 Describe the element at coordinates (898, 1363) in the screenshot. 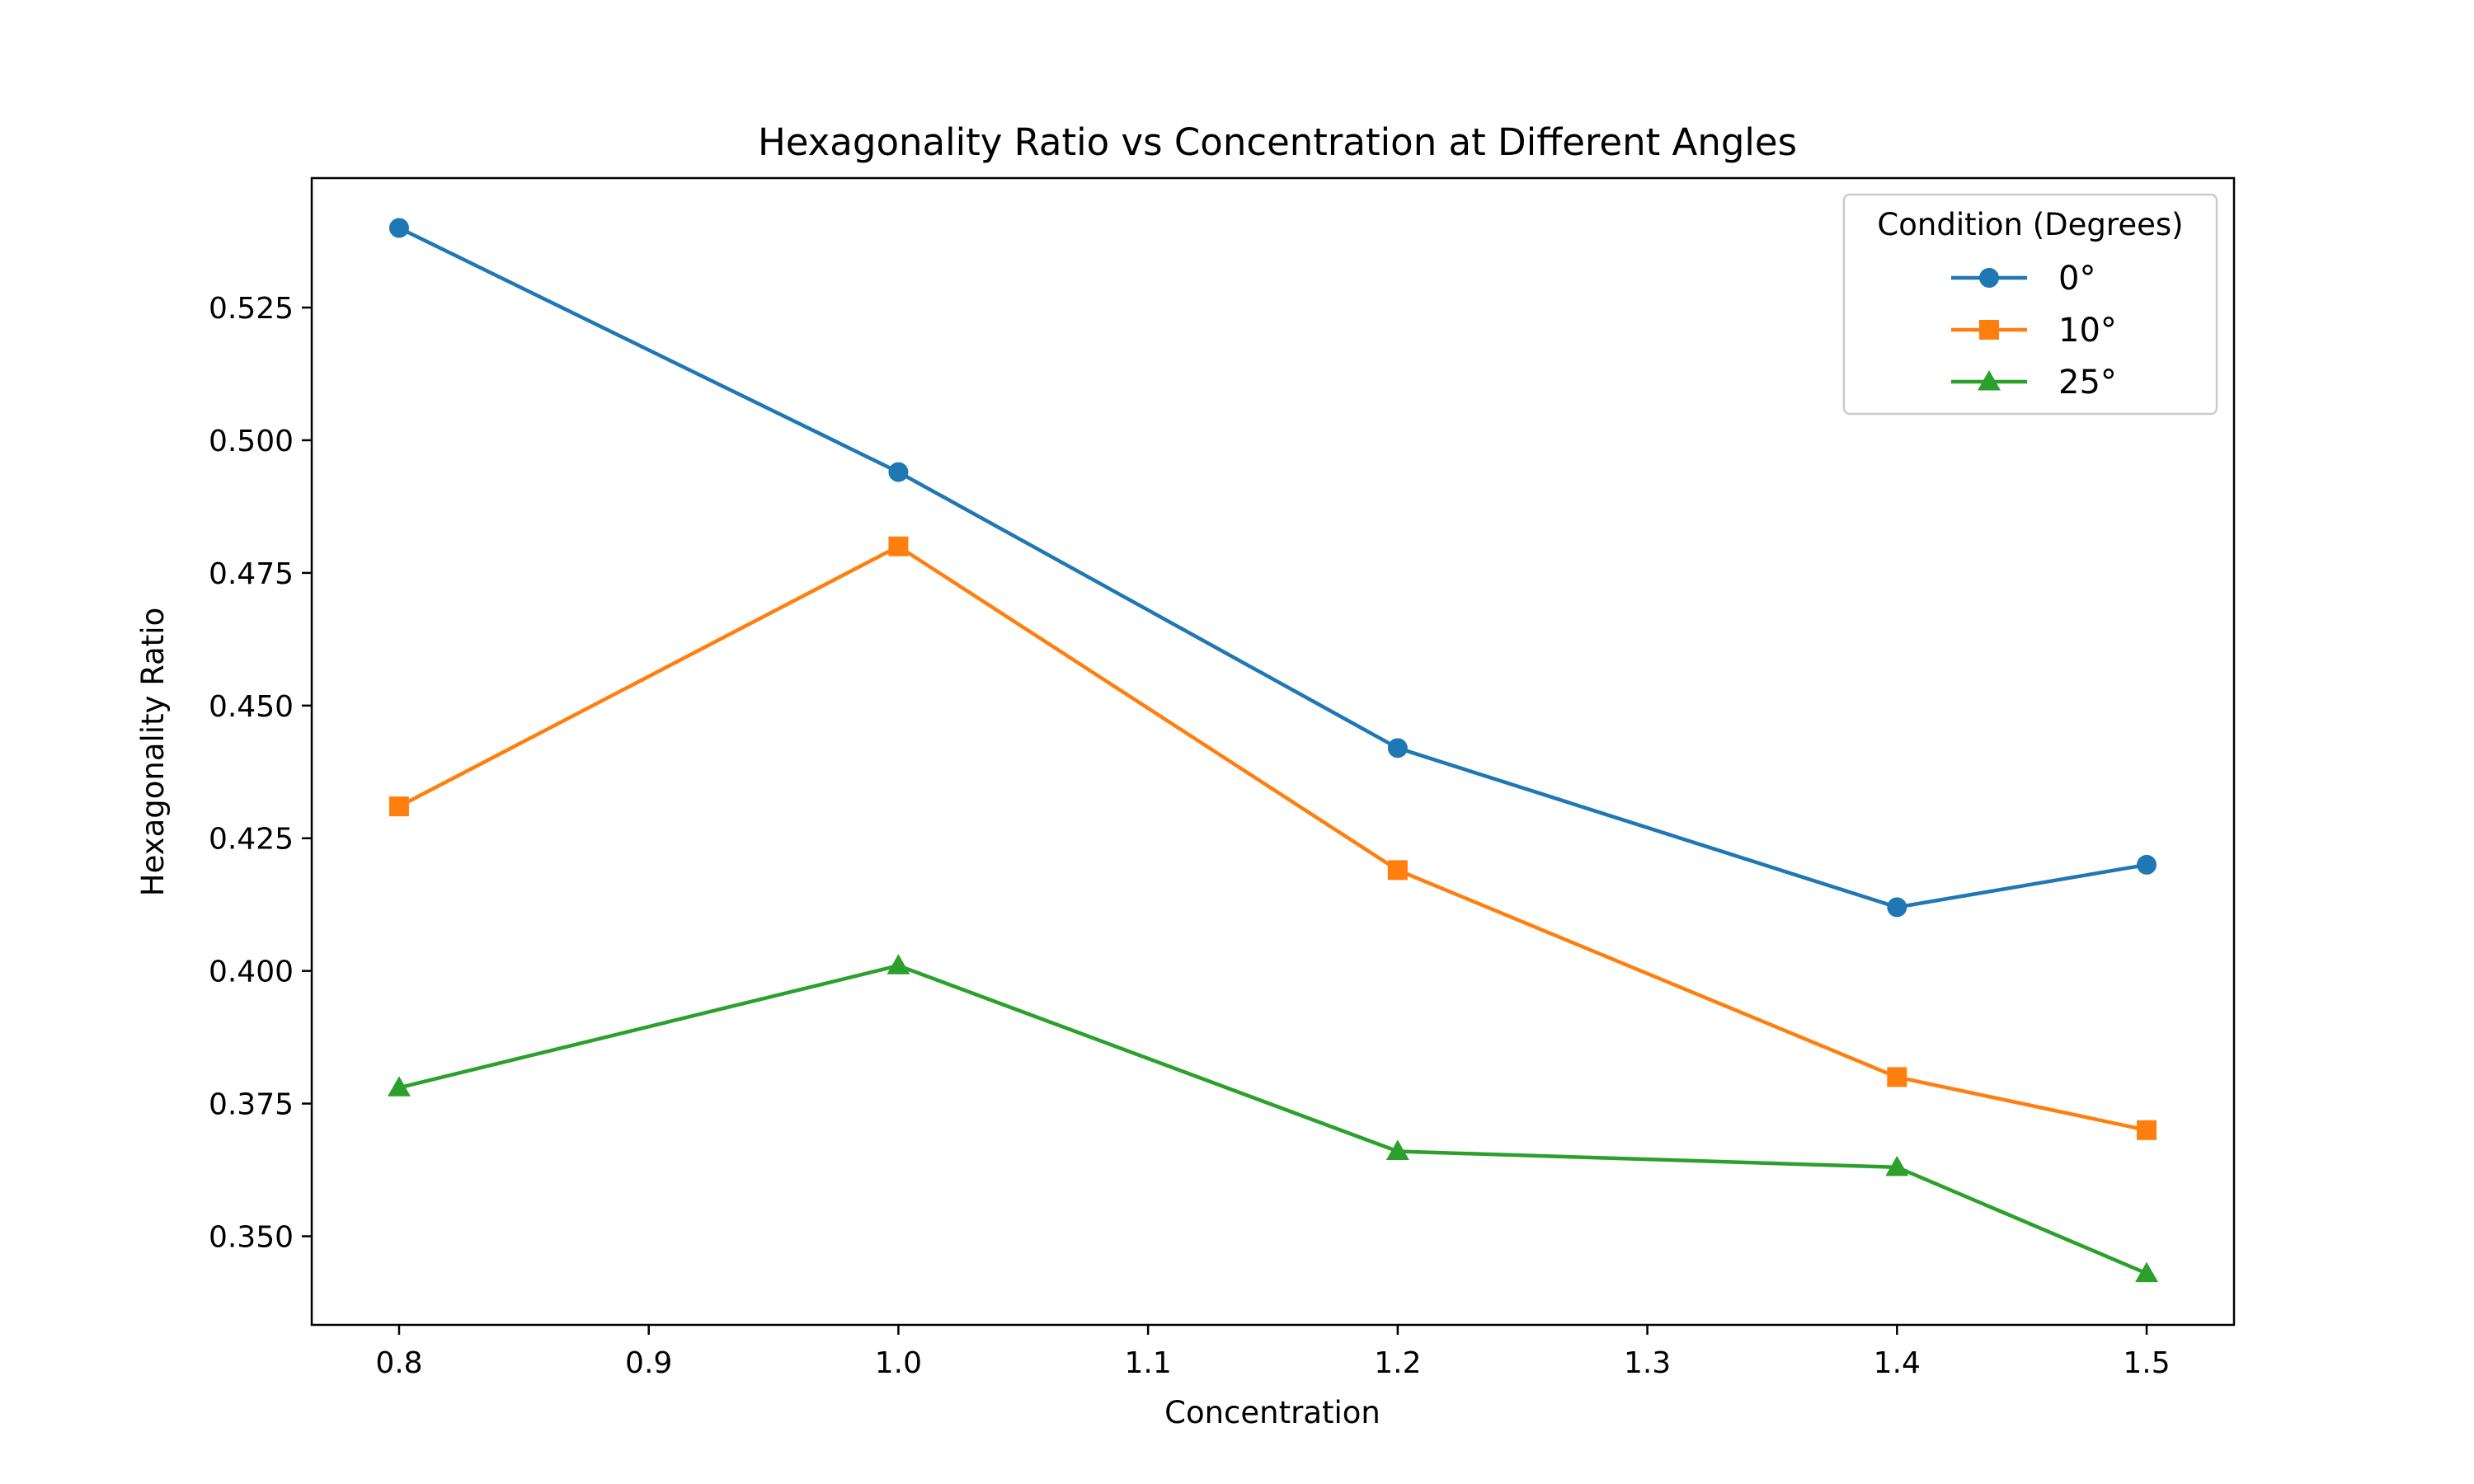

I see `x-tick-label: 1.0` at that location.